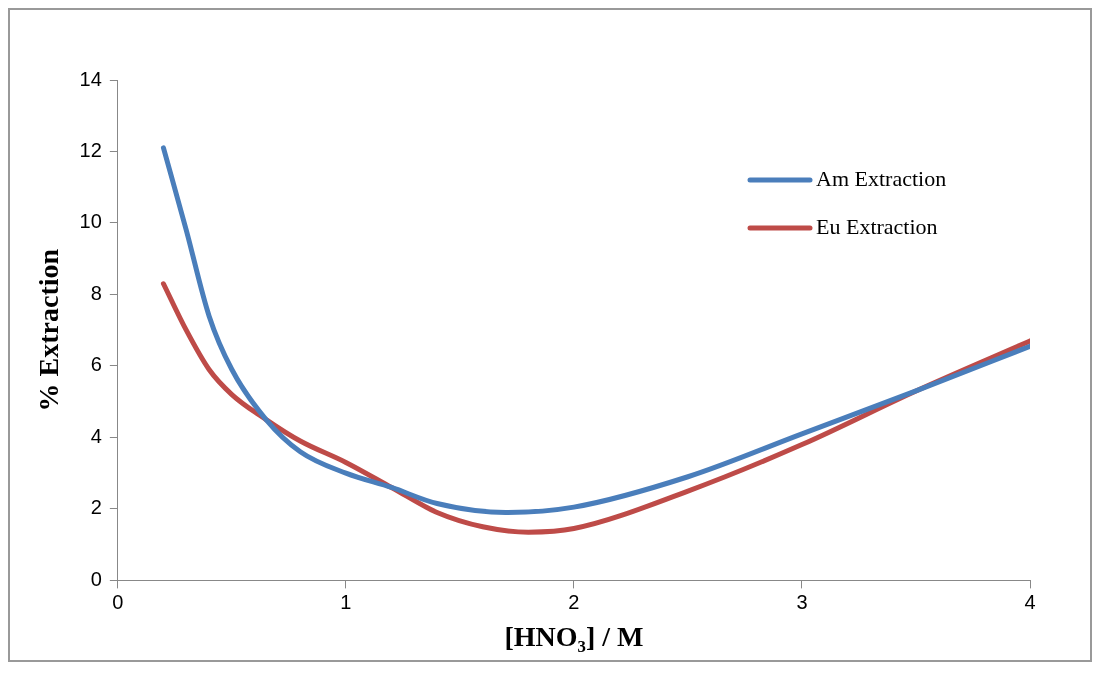 This screenshot has height=680, width=1111. I want to click on x-tick-label: 4, so click(1030, 601).